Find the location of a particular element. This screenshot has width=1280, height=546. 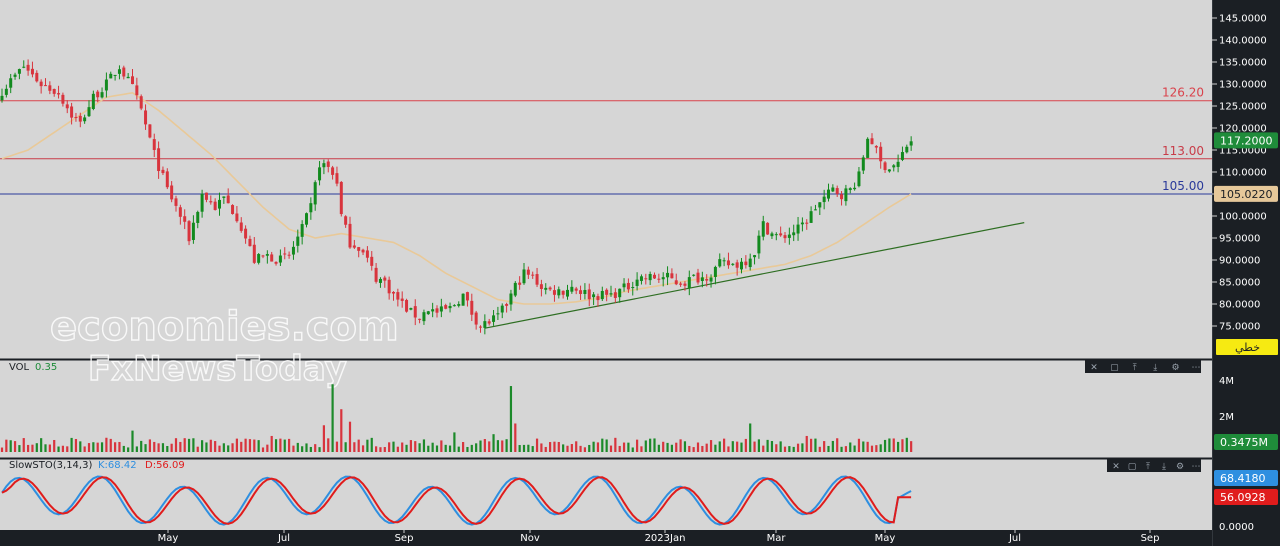

maximize-icon: ▢ is located at coordinates (1132, 467).